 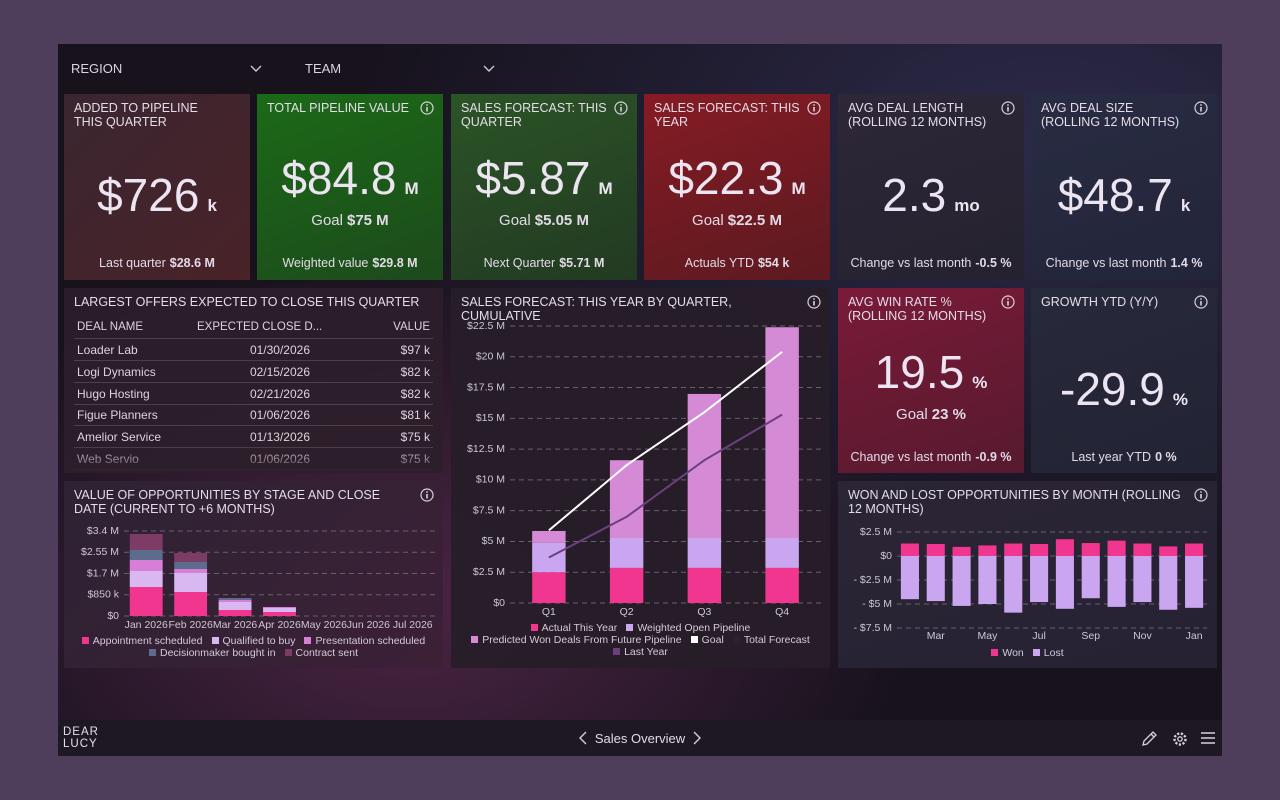 What do you see at coordinates (157, 200) in the screenshot?
I see `kpi-main: $726 k` at bounding box center [157, 200].